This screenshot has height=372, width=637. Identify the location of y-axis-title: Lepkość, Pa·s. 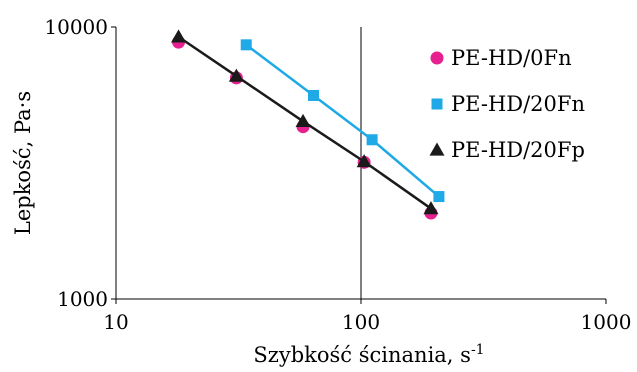
(23, 163).